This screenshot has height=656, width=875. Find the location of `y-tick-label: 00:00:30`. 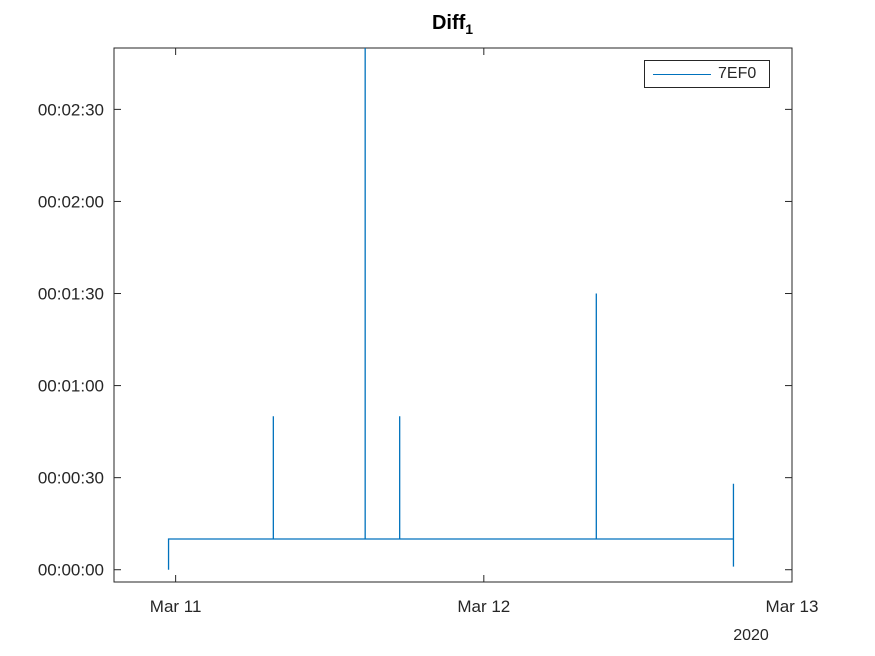

y-tick-label: 00:00:30 is located at coordinates (71, 478).